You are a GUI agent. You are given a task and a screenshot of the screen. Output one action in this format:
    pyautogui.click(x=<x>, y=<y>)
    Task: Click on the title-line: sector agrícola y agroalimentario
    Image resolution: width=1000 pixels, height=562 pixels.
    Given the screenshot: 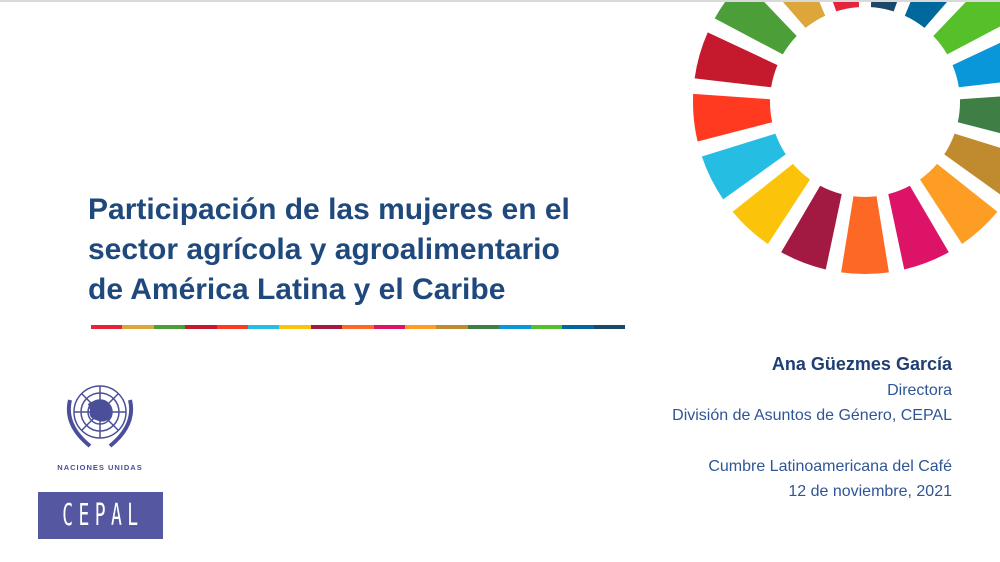 What is the action you would take?
    pyautogui.click(x=324, y=249)
    